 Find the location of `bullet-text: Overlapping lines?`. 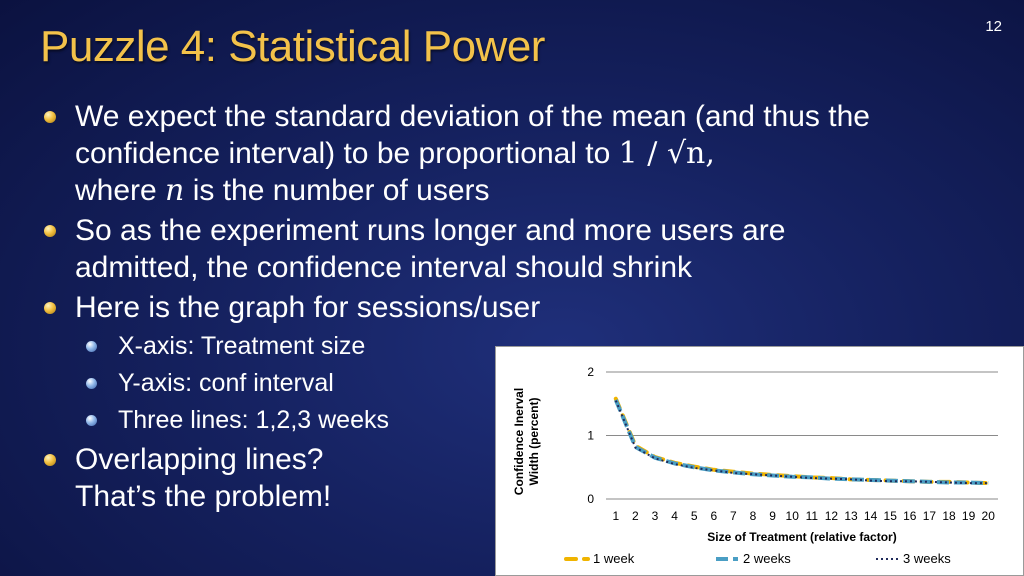

bullet-text: Overlapping lines? is located at coordinates (199, 459).